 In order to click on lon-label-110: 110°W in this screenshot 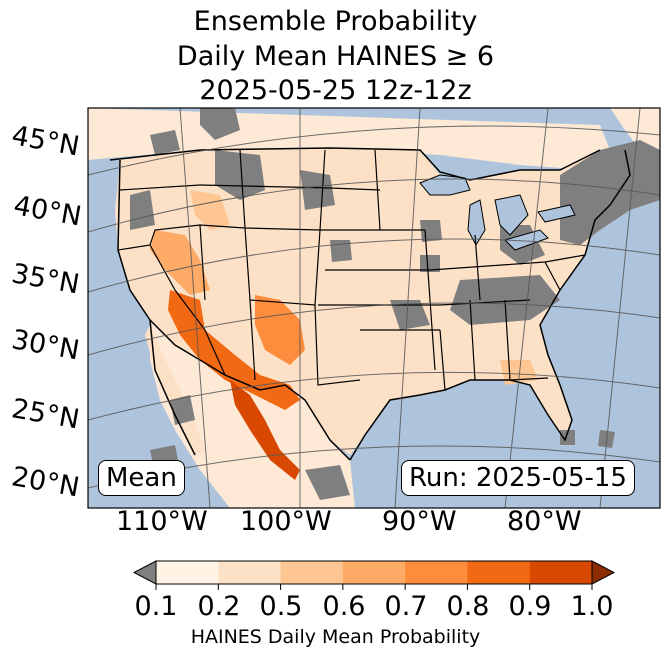, I will do `click(162, 521)`.